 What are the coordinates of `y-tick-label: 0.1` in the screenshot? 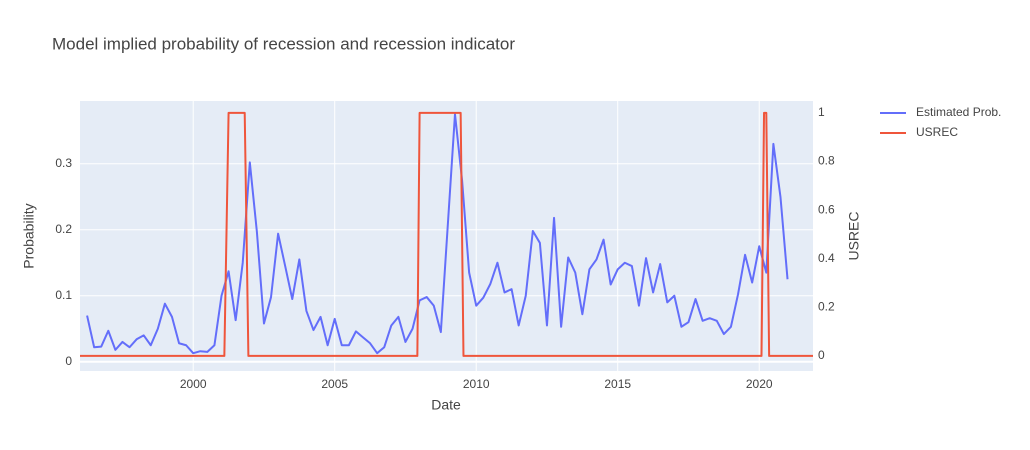 It's located at (63, 295).